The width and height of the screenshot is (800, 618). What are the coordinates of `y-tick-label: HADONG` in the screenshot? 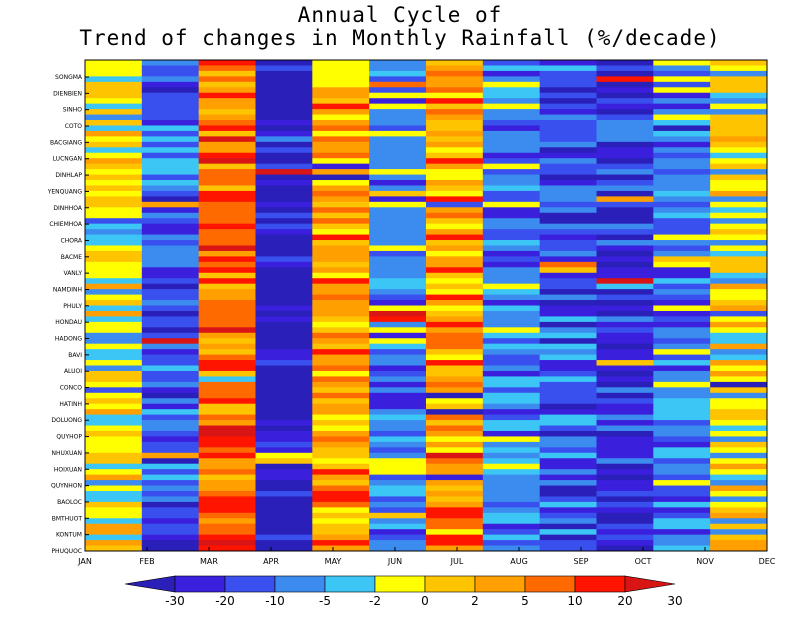 It's located at (68, 339).